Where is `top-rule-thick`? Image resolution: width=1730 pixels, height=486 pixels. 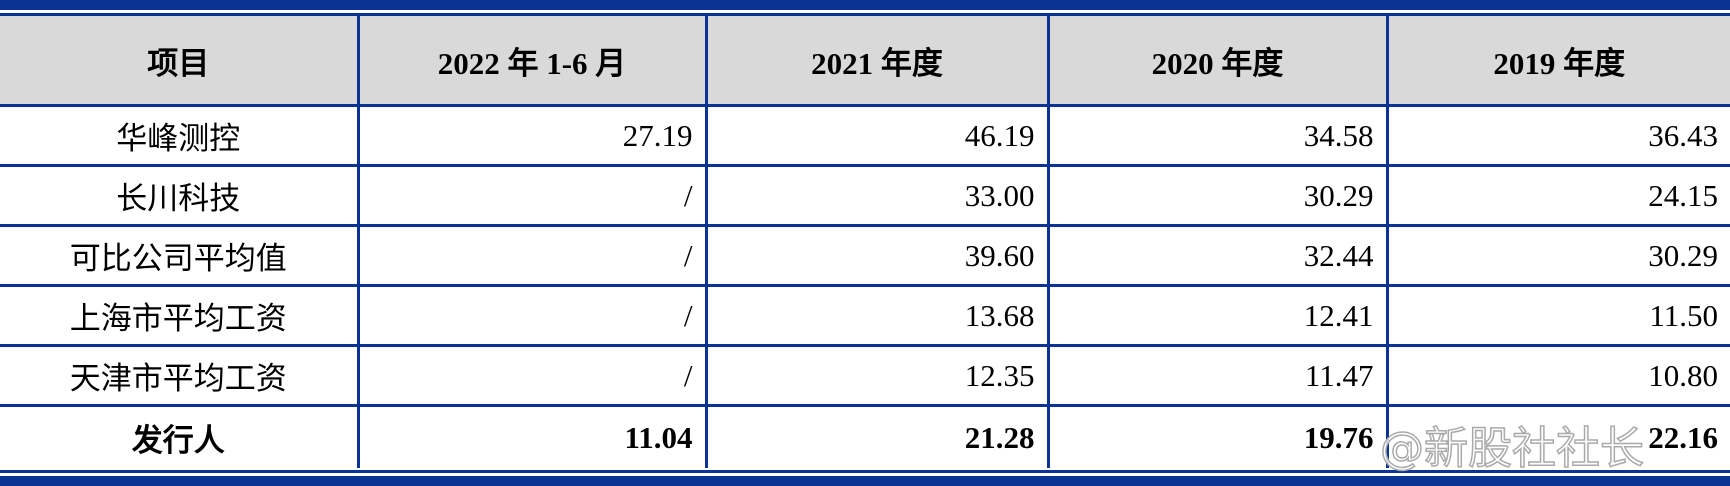
top-rule-thick is located at coordinates (865, 5).